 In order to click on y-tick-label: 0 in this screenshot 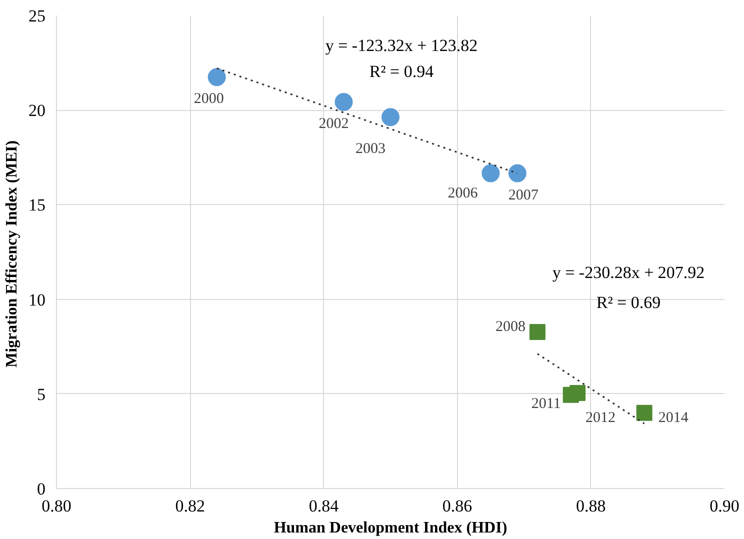, I will do `click(41, 489)`.